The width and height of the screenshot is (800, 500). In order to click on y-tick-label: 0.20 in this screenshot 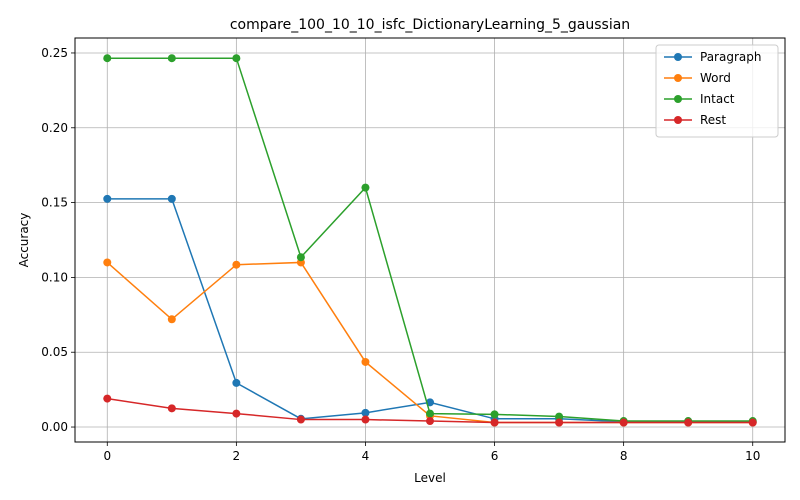, I will do `click(54, 128)`.